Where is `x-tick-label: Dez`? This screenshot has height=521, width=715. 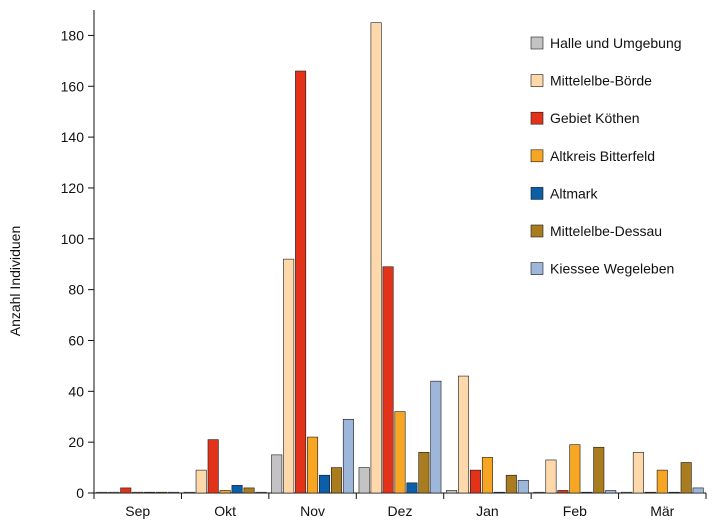 x-tick-label: Dez is located at coordinates (400, 511).